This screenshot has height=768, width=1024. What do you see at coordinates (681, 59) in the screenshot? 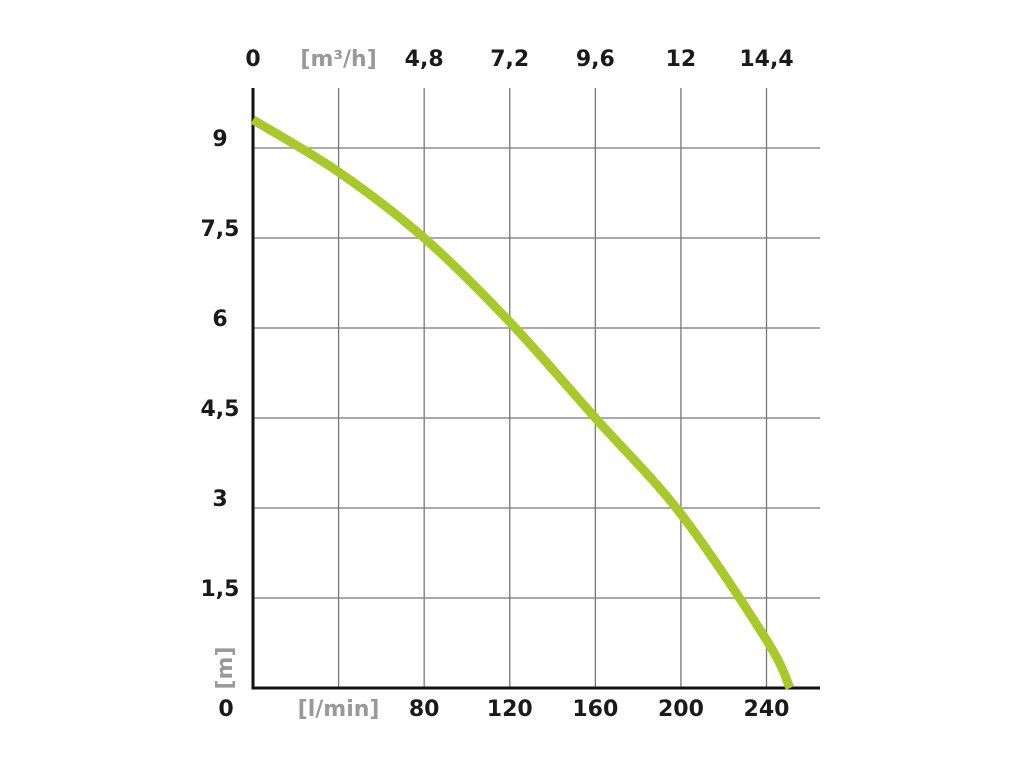
I see `x2-tick-label: 12` at bounding box center [681, 59].